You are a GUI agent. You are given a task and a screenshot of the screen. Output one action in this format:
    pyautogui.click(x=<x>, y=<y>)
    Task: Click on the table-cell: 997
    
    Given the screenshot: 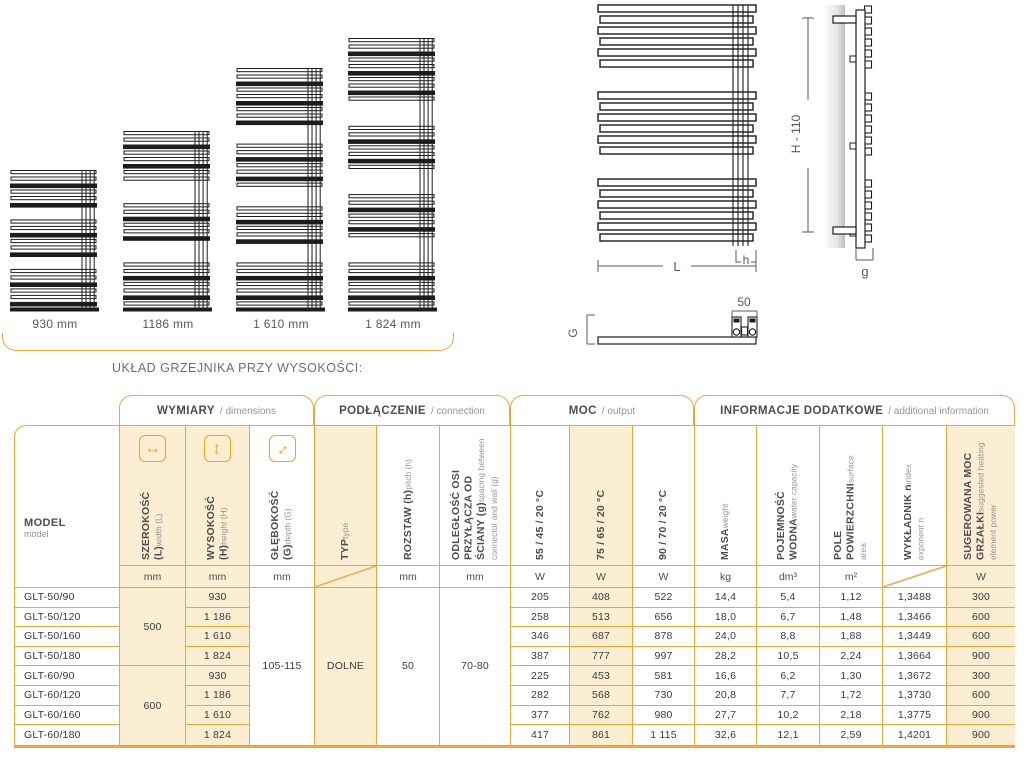 What is the action you would take?
    pyautogui.click(x=664, y=656)
    